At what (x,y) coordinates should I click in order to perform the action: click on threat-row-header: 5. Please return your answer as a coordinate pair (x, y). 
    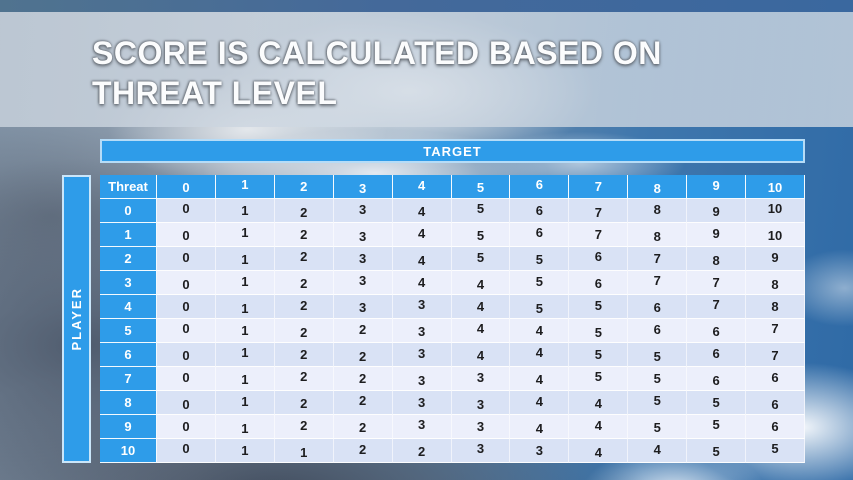
    Looking at the image, I should click on (128, 331).